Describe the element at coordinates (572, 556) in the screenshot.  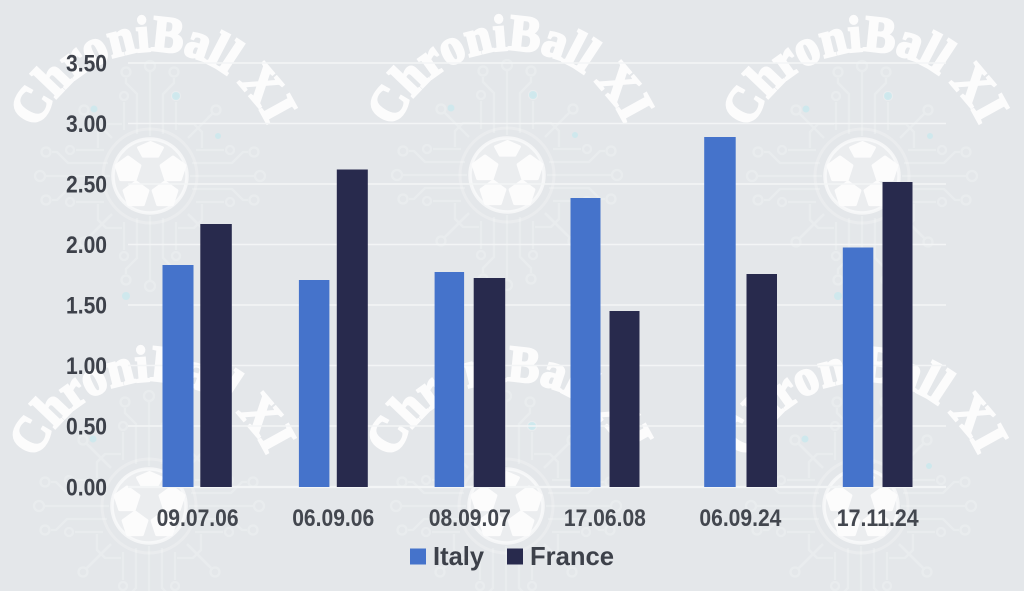
I see `svg-text: France` at that location.